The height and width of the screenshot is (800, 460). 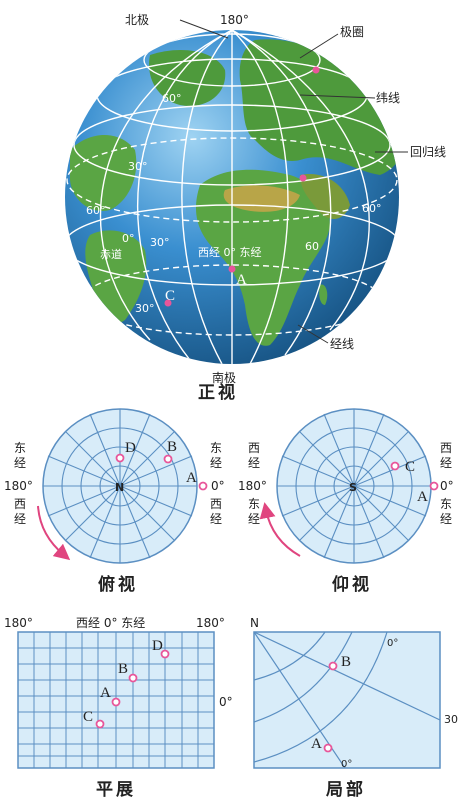 What do you see at coordinates (434, 486) in the screenshot?
I see `point-a-bottom` at bounding box center [434, 486].